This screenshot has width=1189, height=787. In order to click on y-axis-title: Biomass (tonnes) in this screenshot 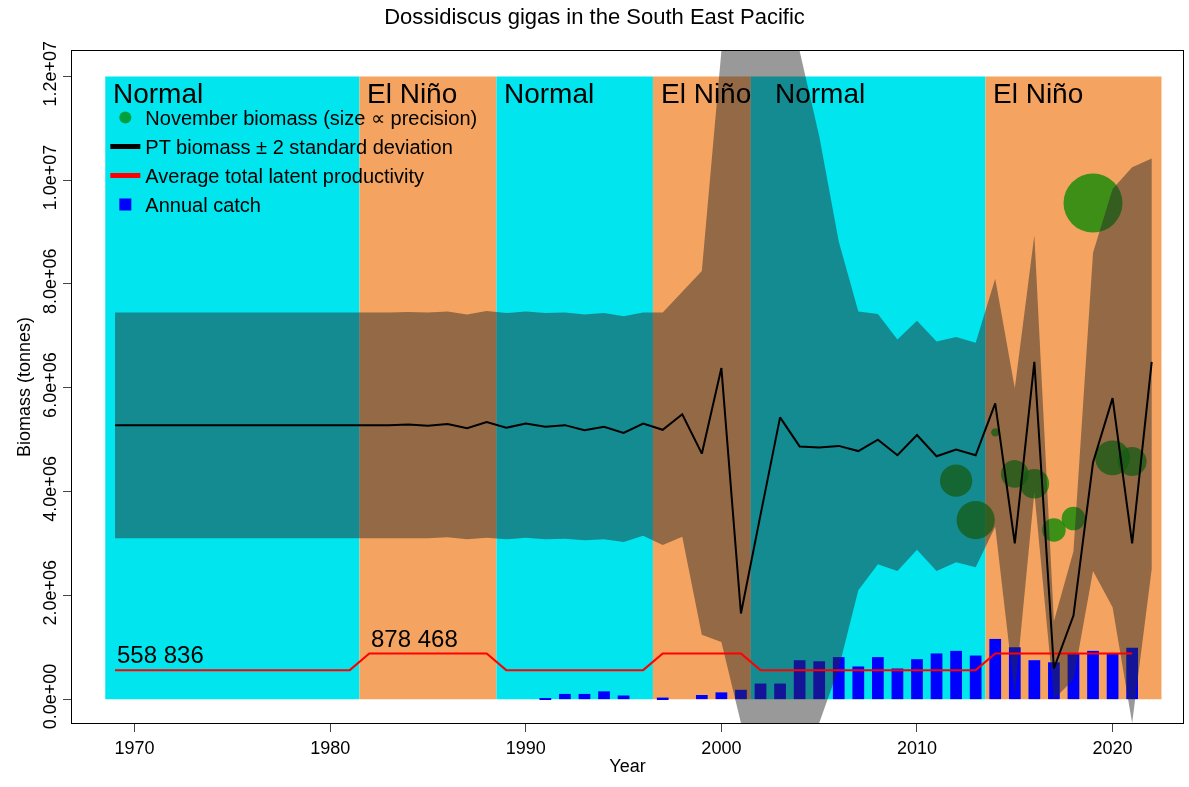, I will do `click(24, 387)`.